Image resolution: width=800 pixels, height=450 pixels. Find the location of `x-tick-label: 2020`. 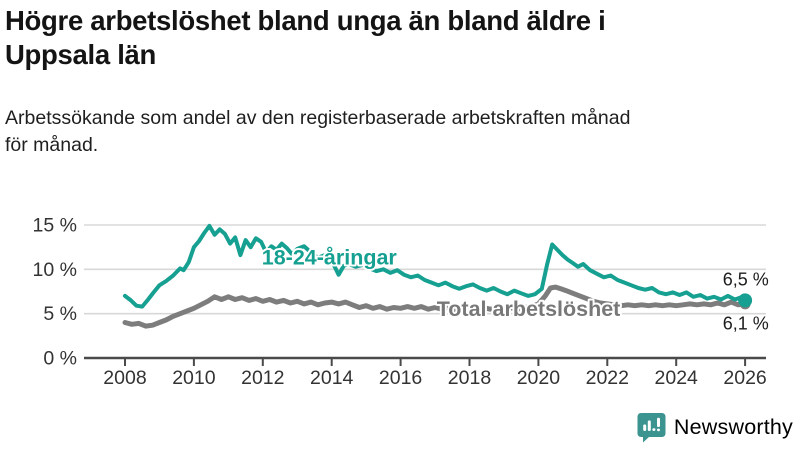

x-tick-label: 2020 is located at coordinates (539, 378).